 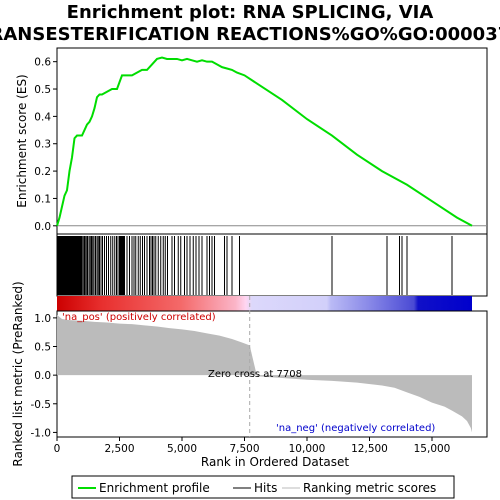 I want to click on ranked-y-axis-label: Ranked list metric (PreRanked), so click(x=18, y=373).